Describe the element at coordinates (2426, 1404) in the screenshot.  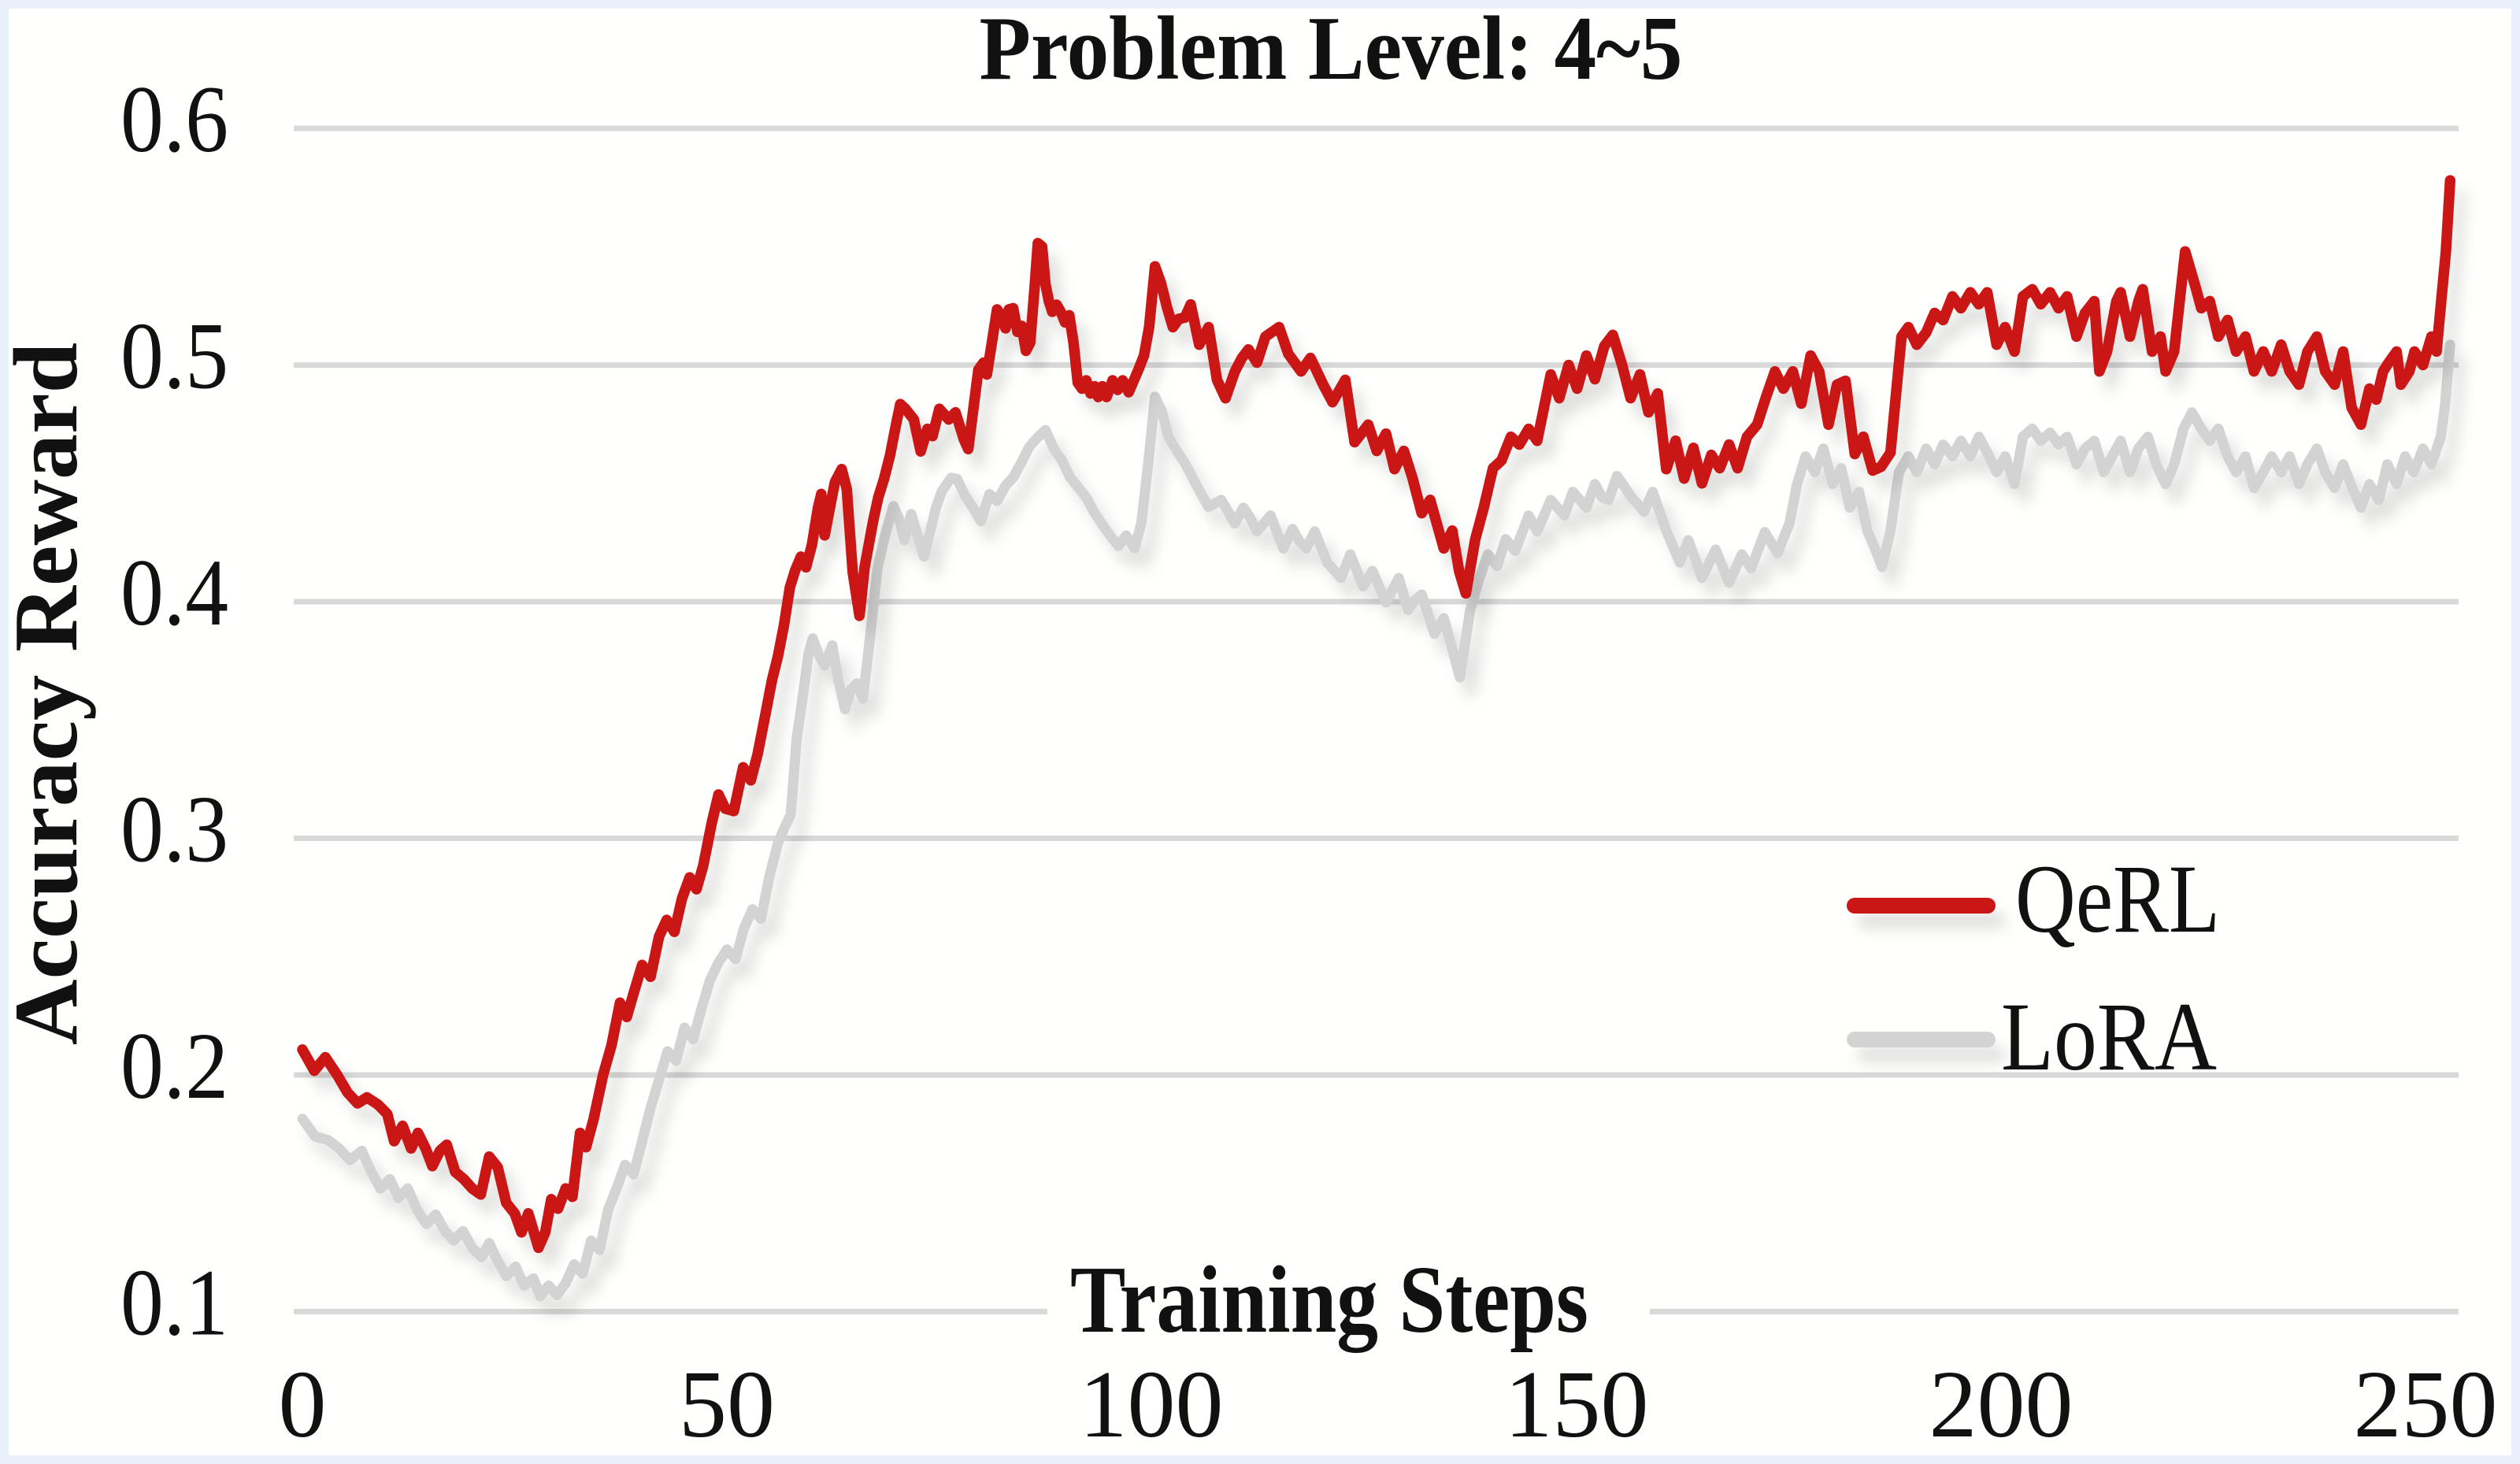
I see `svg-text: 250` at that location.